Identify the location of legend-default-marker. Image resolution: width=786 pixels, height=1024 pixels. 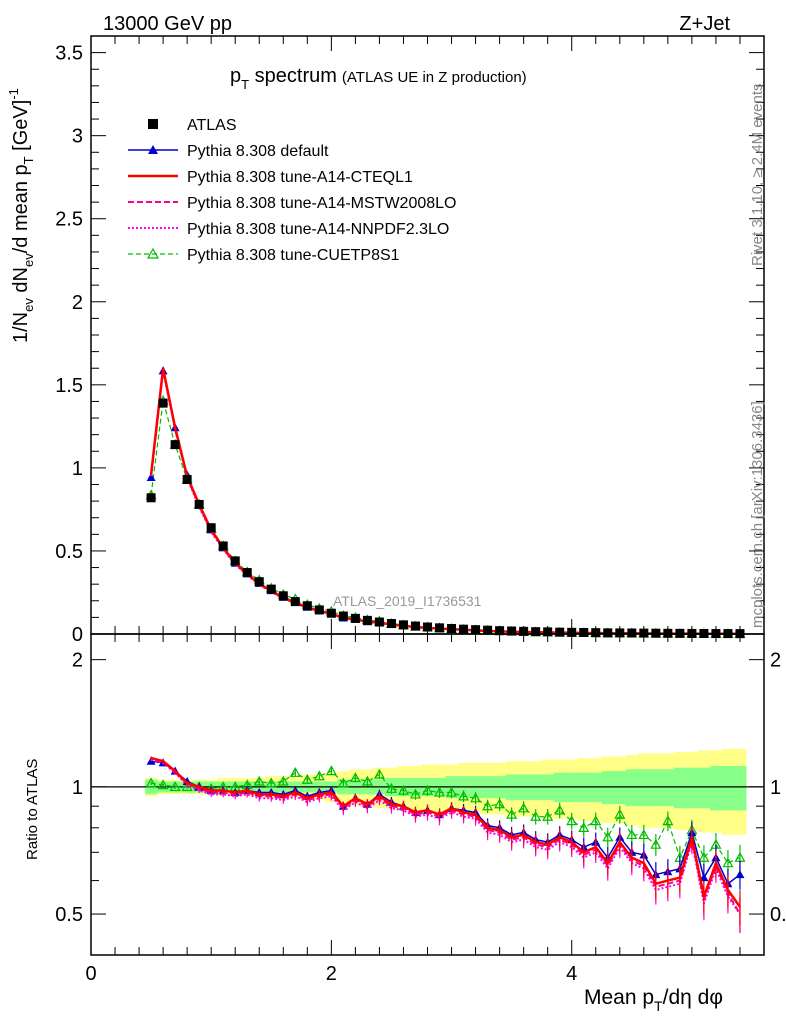
(153, 149).